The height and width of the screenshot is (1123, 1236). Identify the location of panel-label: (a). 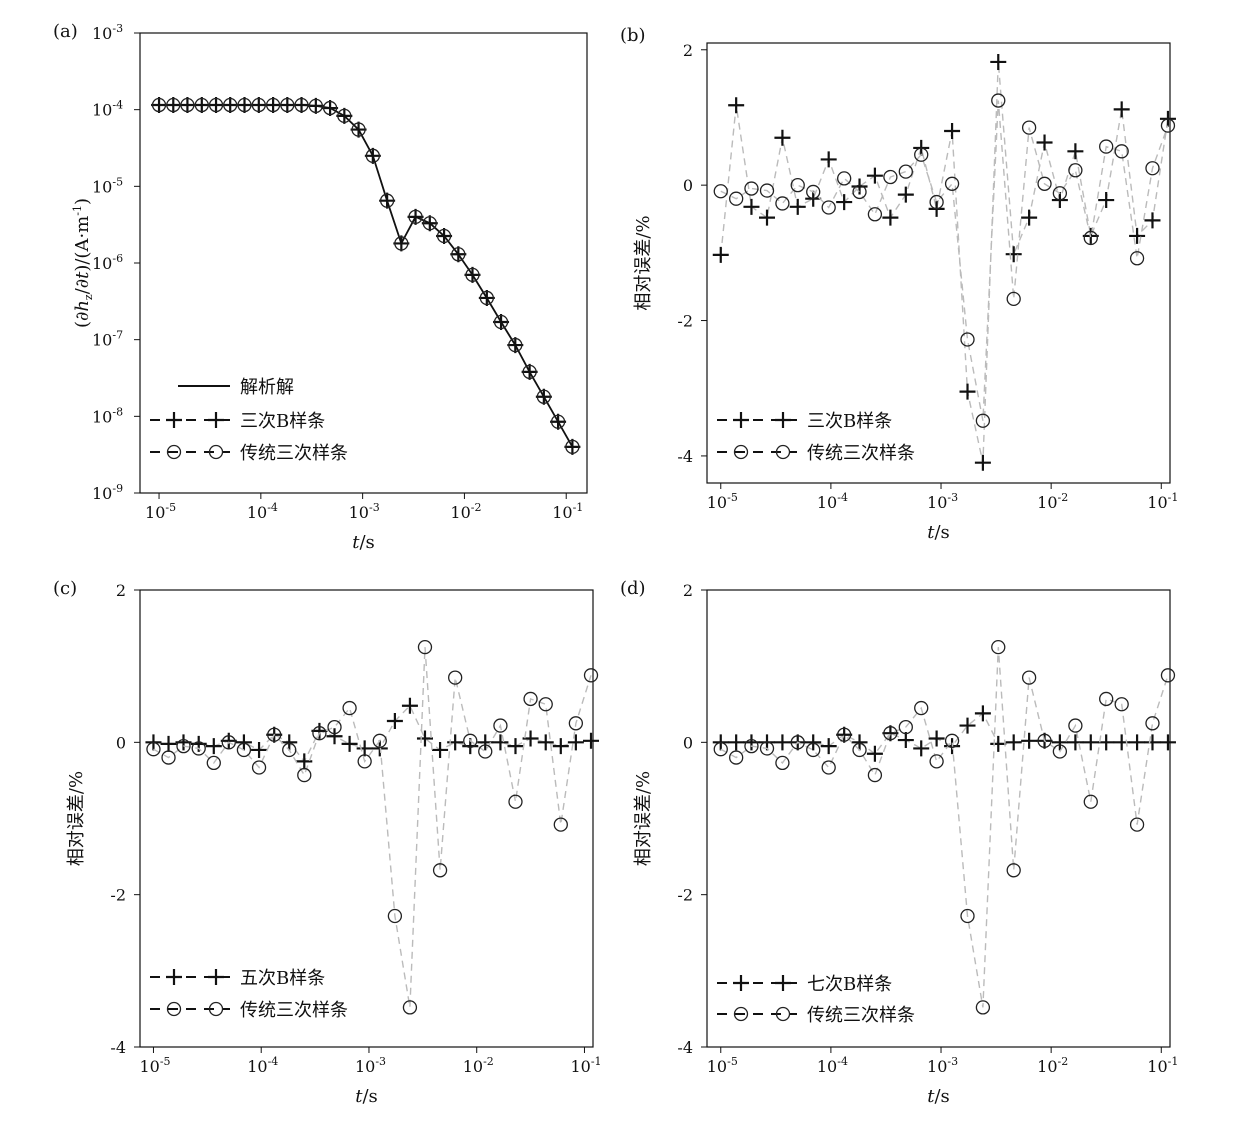
(65, 31).